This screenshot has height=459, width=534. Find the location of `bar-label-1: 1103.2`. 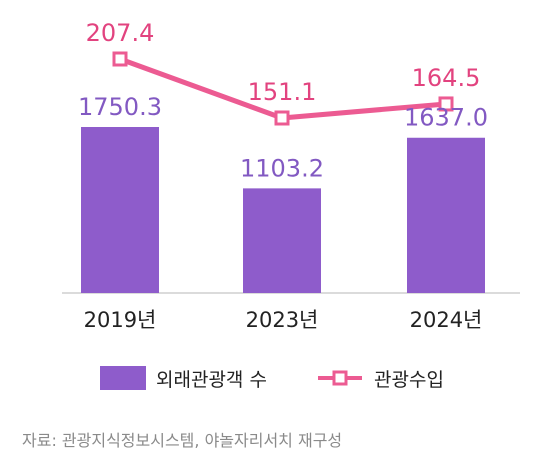

bar-label-1: 1103.2 is located at coordinates (282, 168).